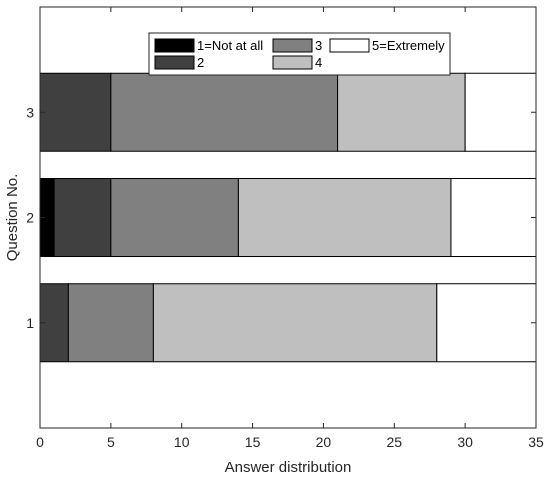  What do you see at coordinates (493, 217) in the screenshot?
I see `bar-q2-s5` at bounding box center [493, 217].